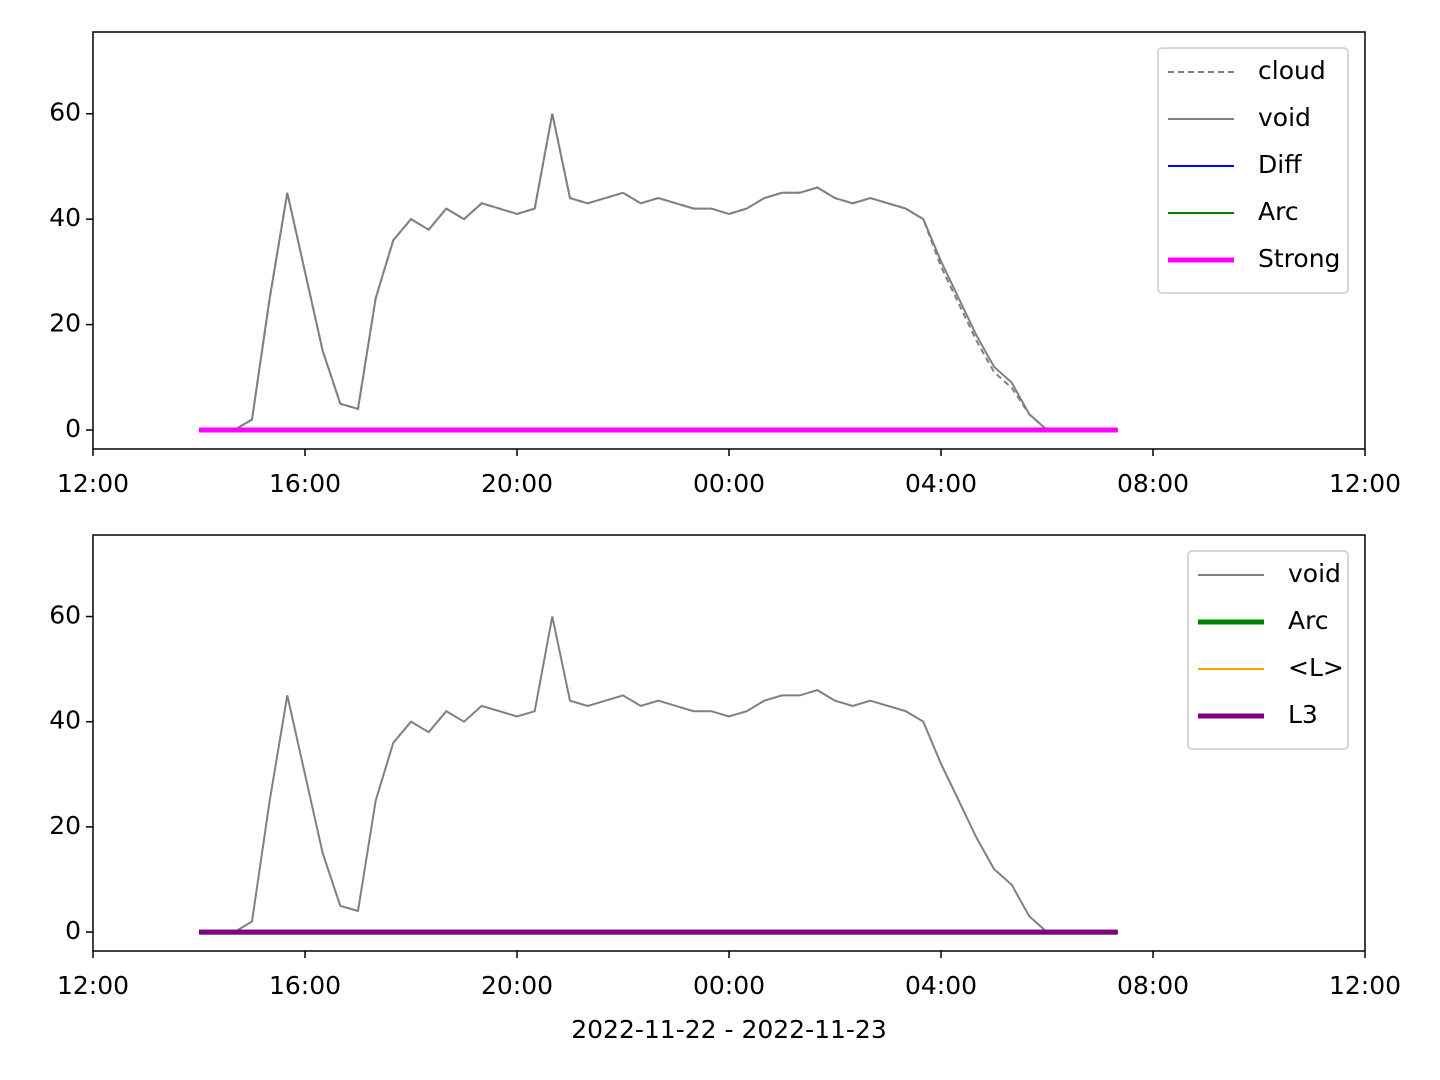  What do you see at coordinates (1299, 258) in the screenshot?
I see `legend-label: Strong` at bounding box center [1299, 258].